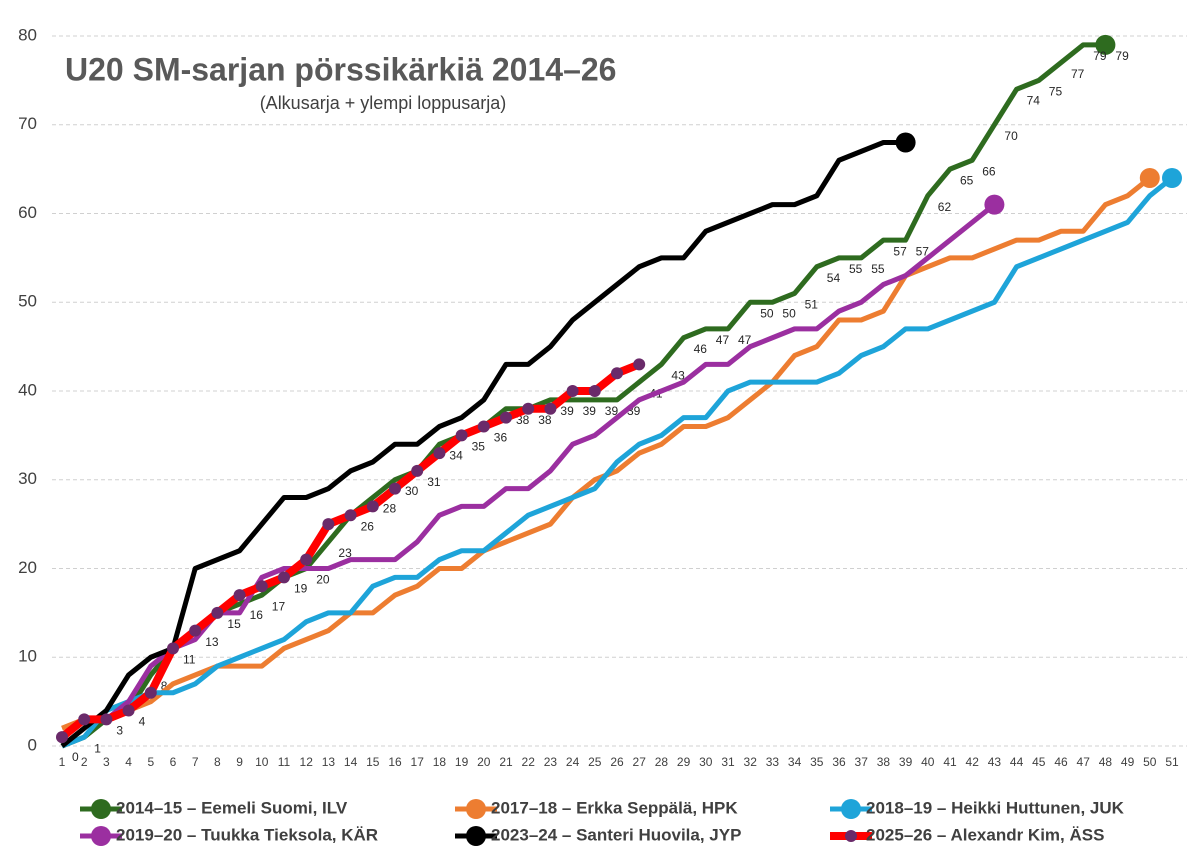 This screenshot has width=1200, height=850. I want to click on x-tick-label: 40, so click(928, 762).